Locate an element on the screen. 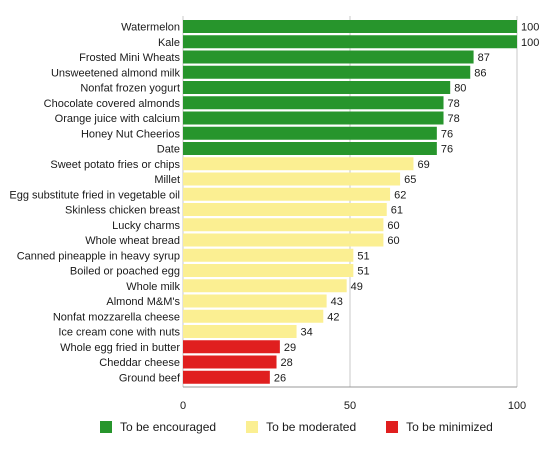  category-label-21: Whole egg fried in butter is located at coordinates (120, 348).